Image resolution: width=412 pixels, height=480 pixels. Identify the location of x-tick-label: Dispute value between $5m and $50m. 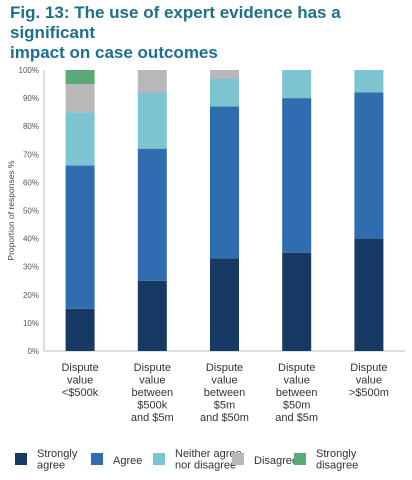
(224, 393).